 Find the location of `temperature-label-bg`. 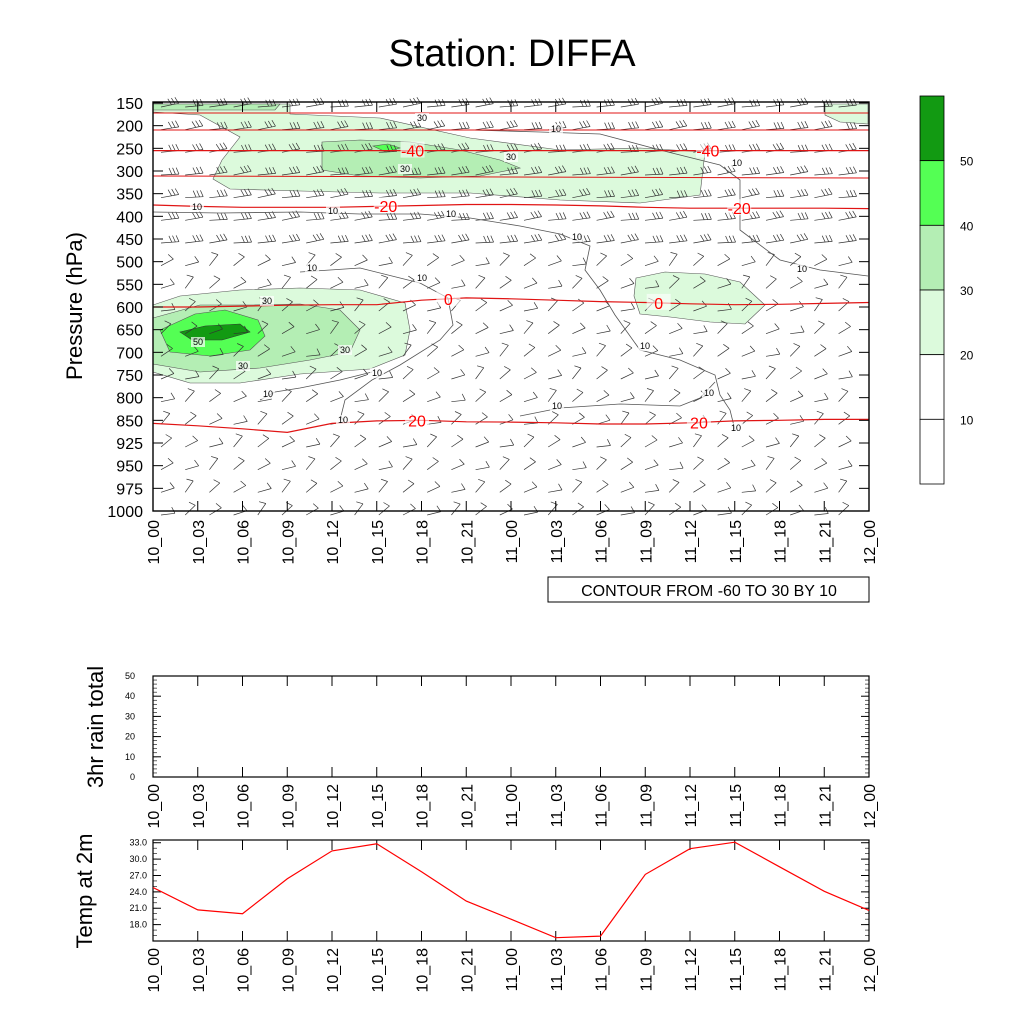

temperature-label-bg is located at coordinates (658, 301).